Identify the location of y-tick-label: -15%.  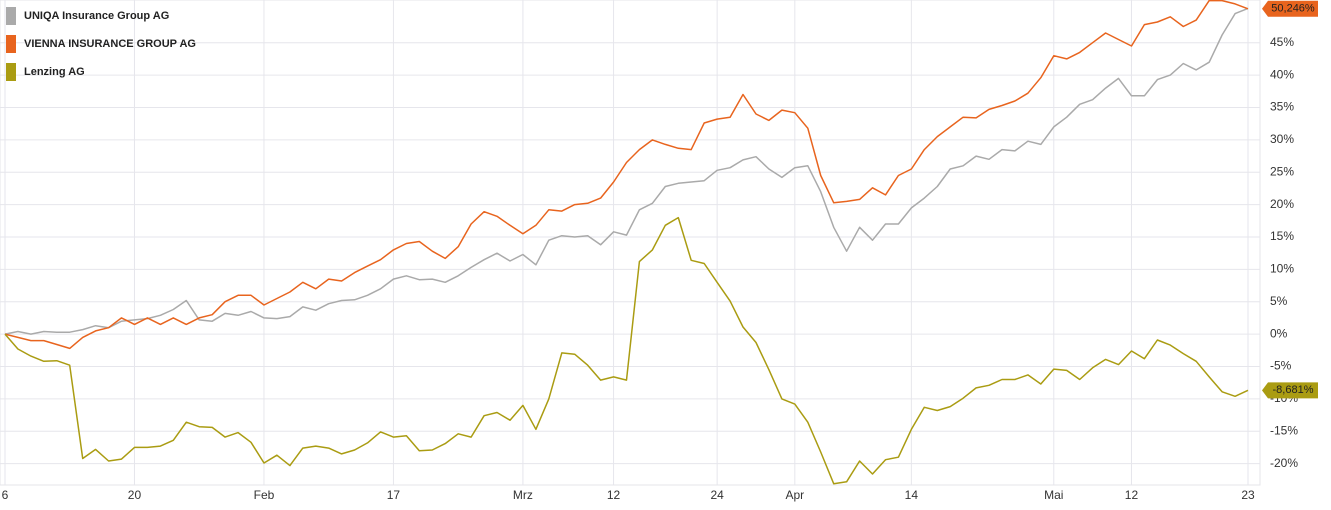
(1284, 430).